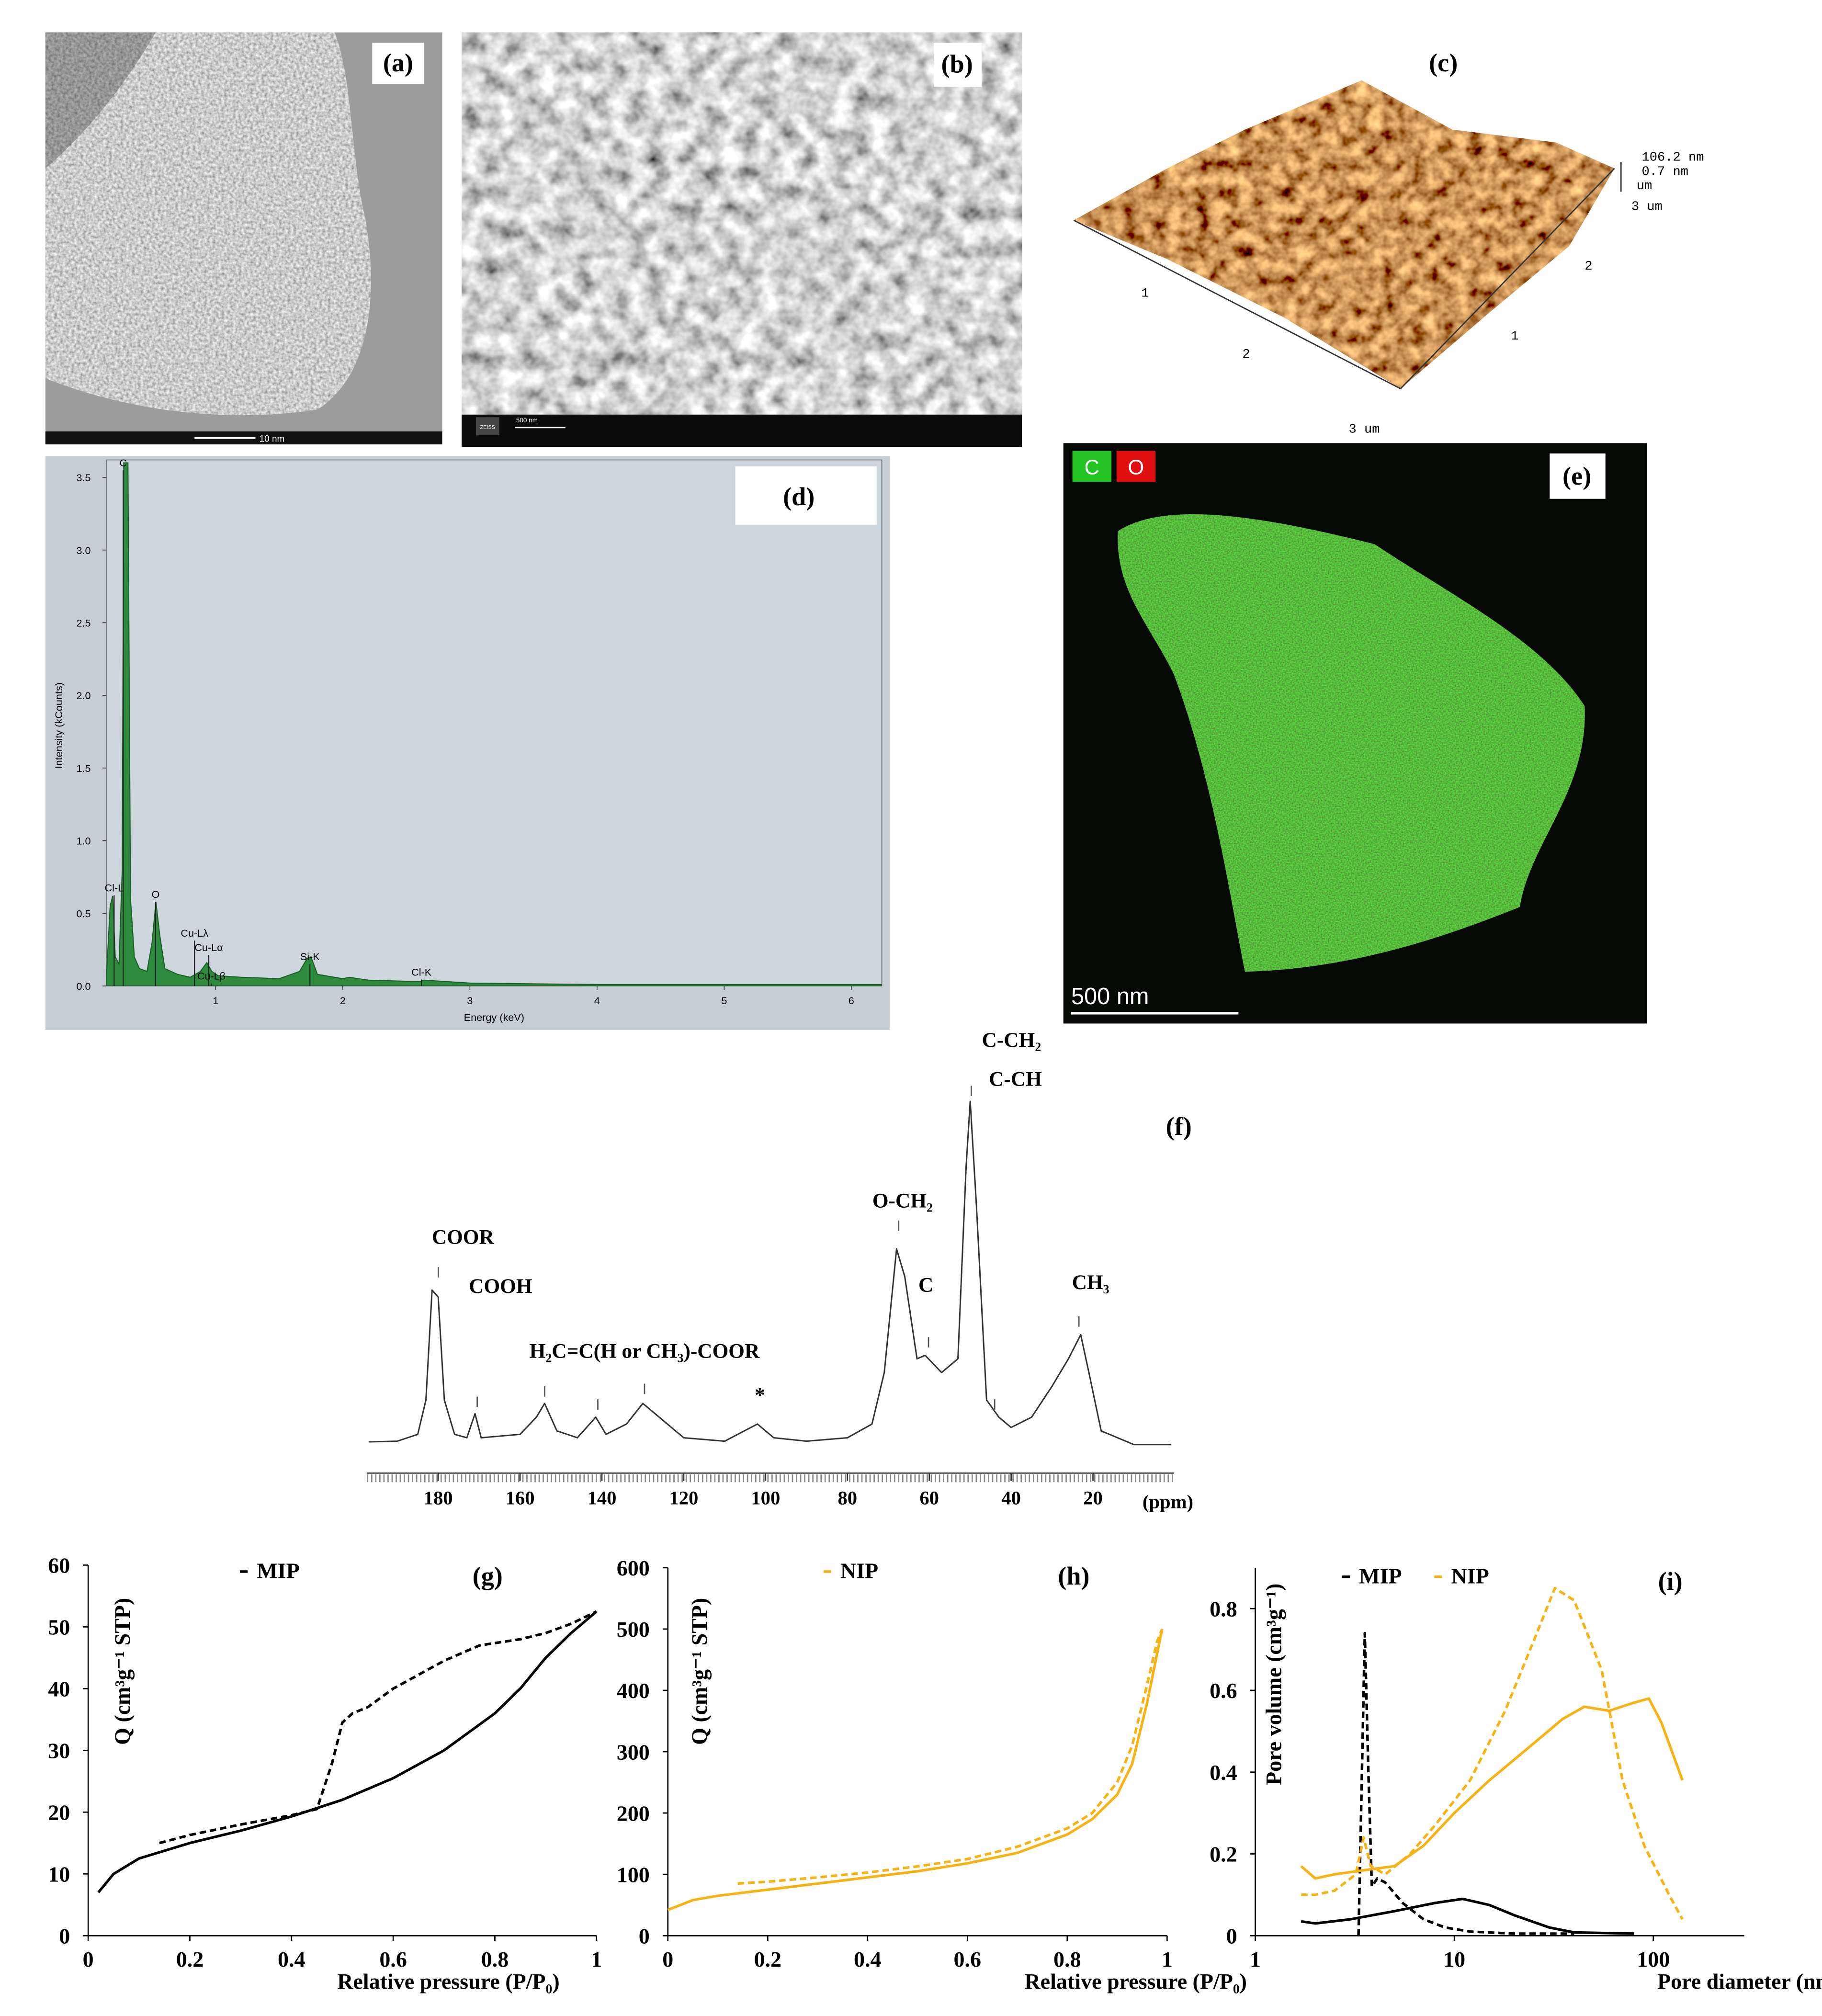  I want to click on x-tick-label: 5, so click(724, 1001).